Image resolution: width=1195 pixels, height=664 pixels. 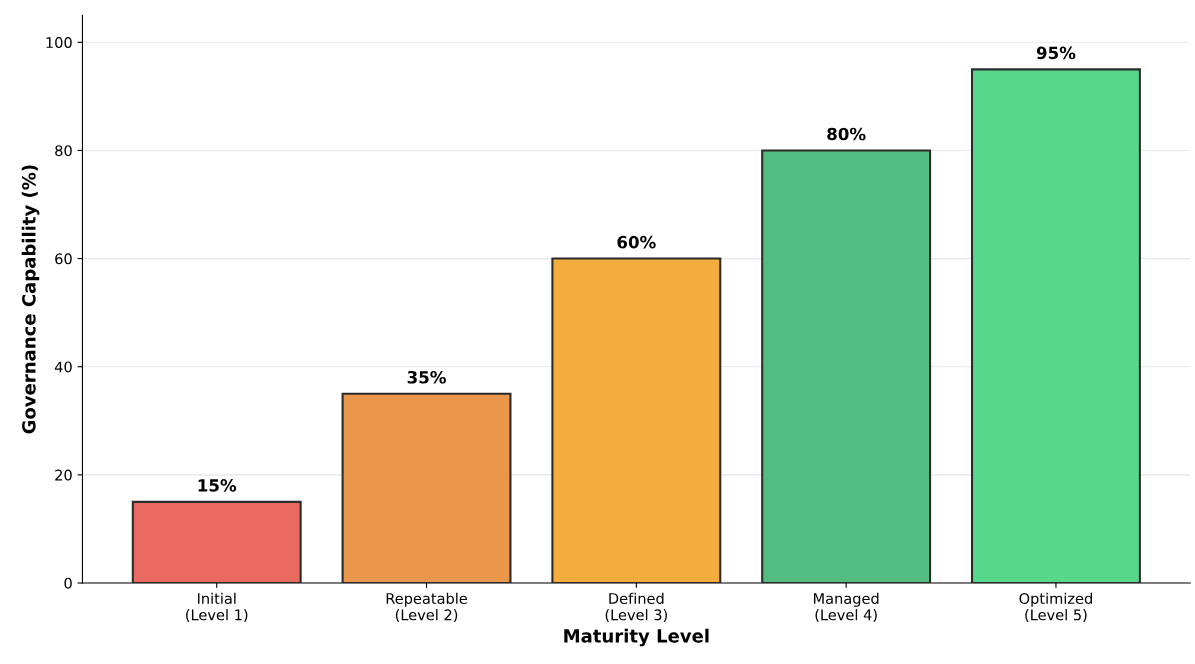 What do you see at coordinates (1055, 607) in the screenshot?
I see `x-tick-label: Optimized (Level 5)` at bounding box center [1055, 607].